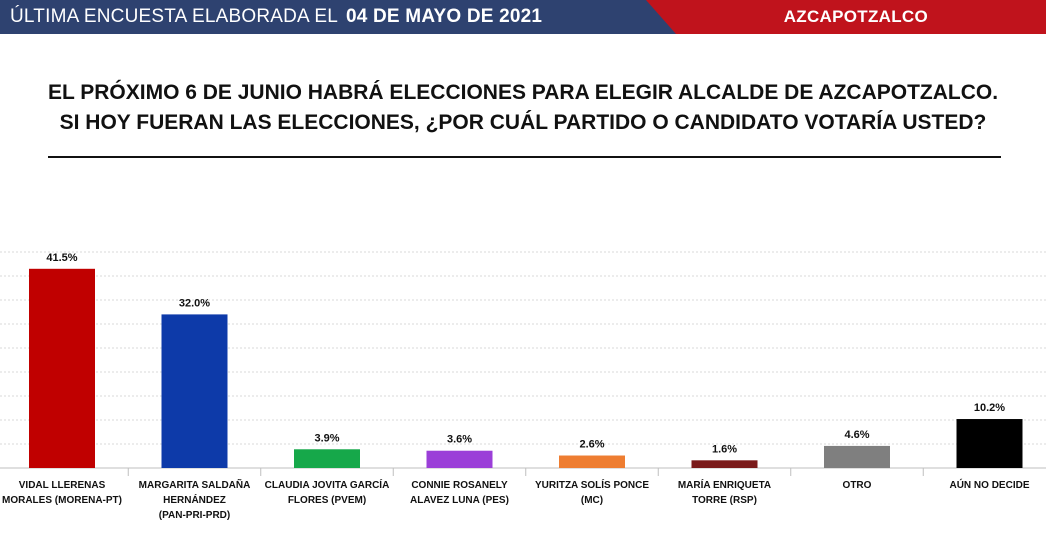  I want to click on category-label-7: OTRO, so click(857, 485).